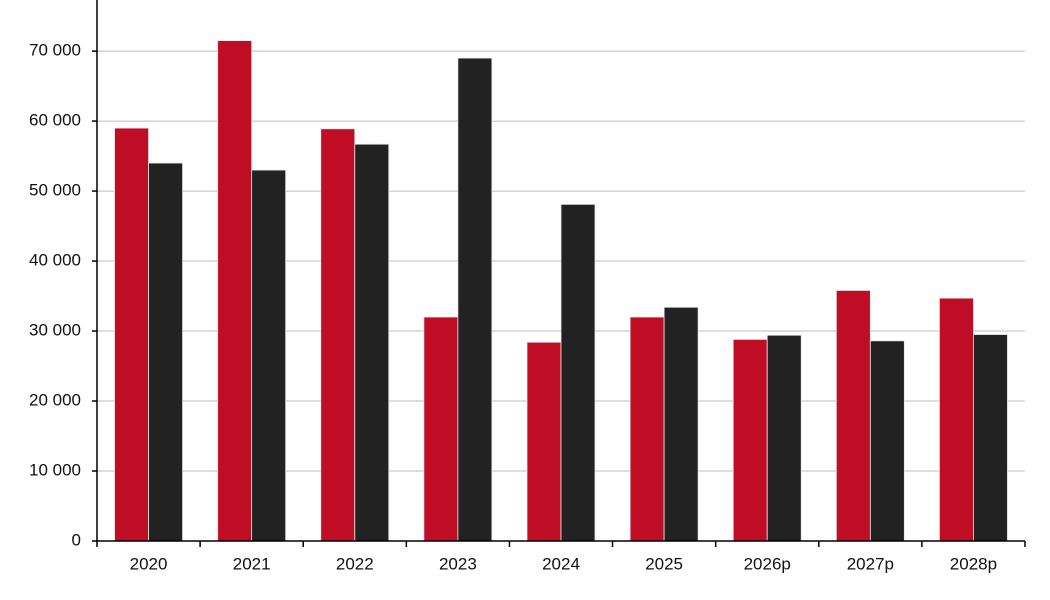 The image size is (1050, 600). Describe the element at coordinates (458, 563) in the screenshot. I see `x-tick-label: 2023` at that location.